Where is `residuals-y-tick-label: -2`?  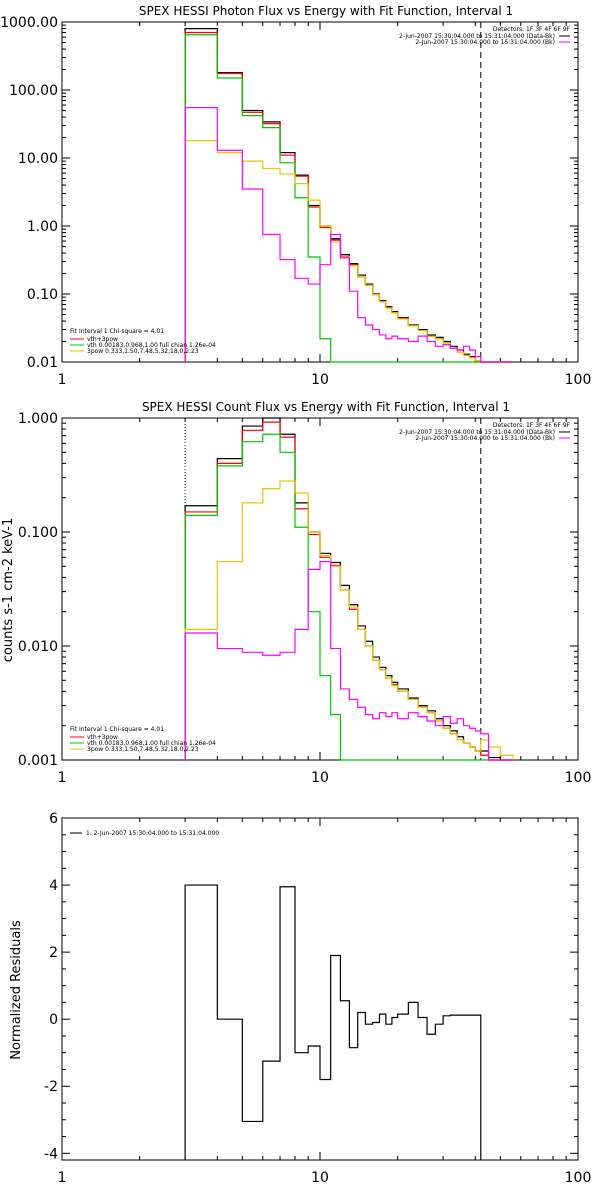
residuals-y-tick-label: -2 is located at coordinates (51, 1087).